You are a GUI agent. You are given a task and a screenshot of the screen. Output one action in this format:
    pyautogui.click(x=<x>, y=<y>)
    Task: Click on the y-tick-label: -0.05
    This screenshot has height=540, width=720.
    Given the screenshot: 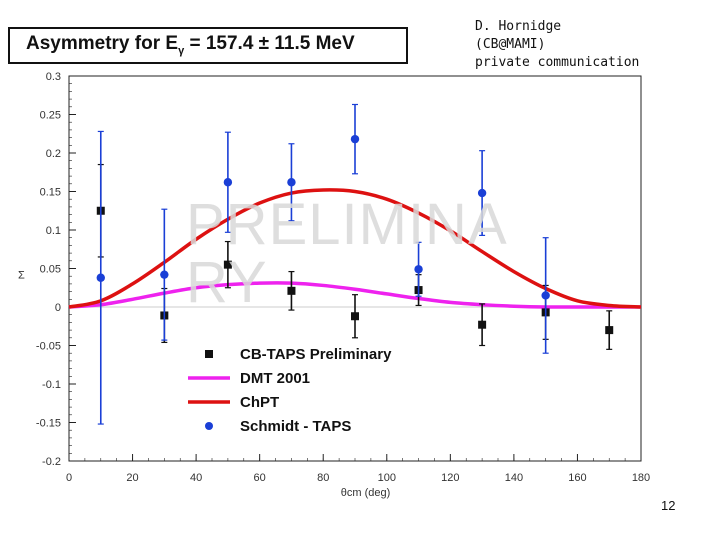 What is the action you would take?
    pyautogui.click(x=48, y=347)
    